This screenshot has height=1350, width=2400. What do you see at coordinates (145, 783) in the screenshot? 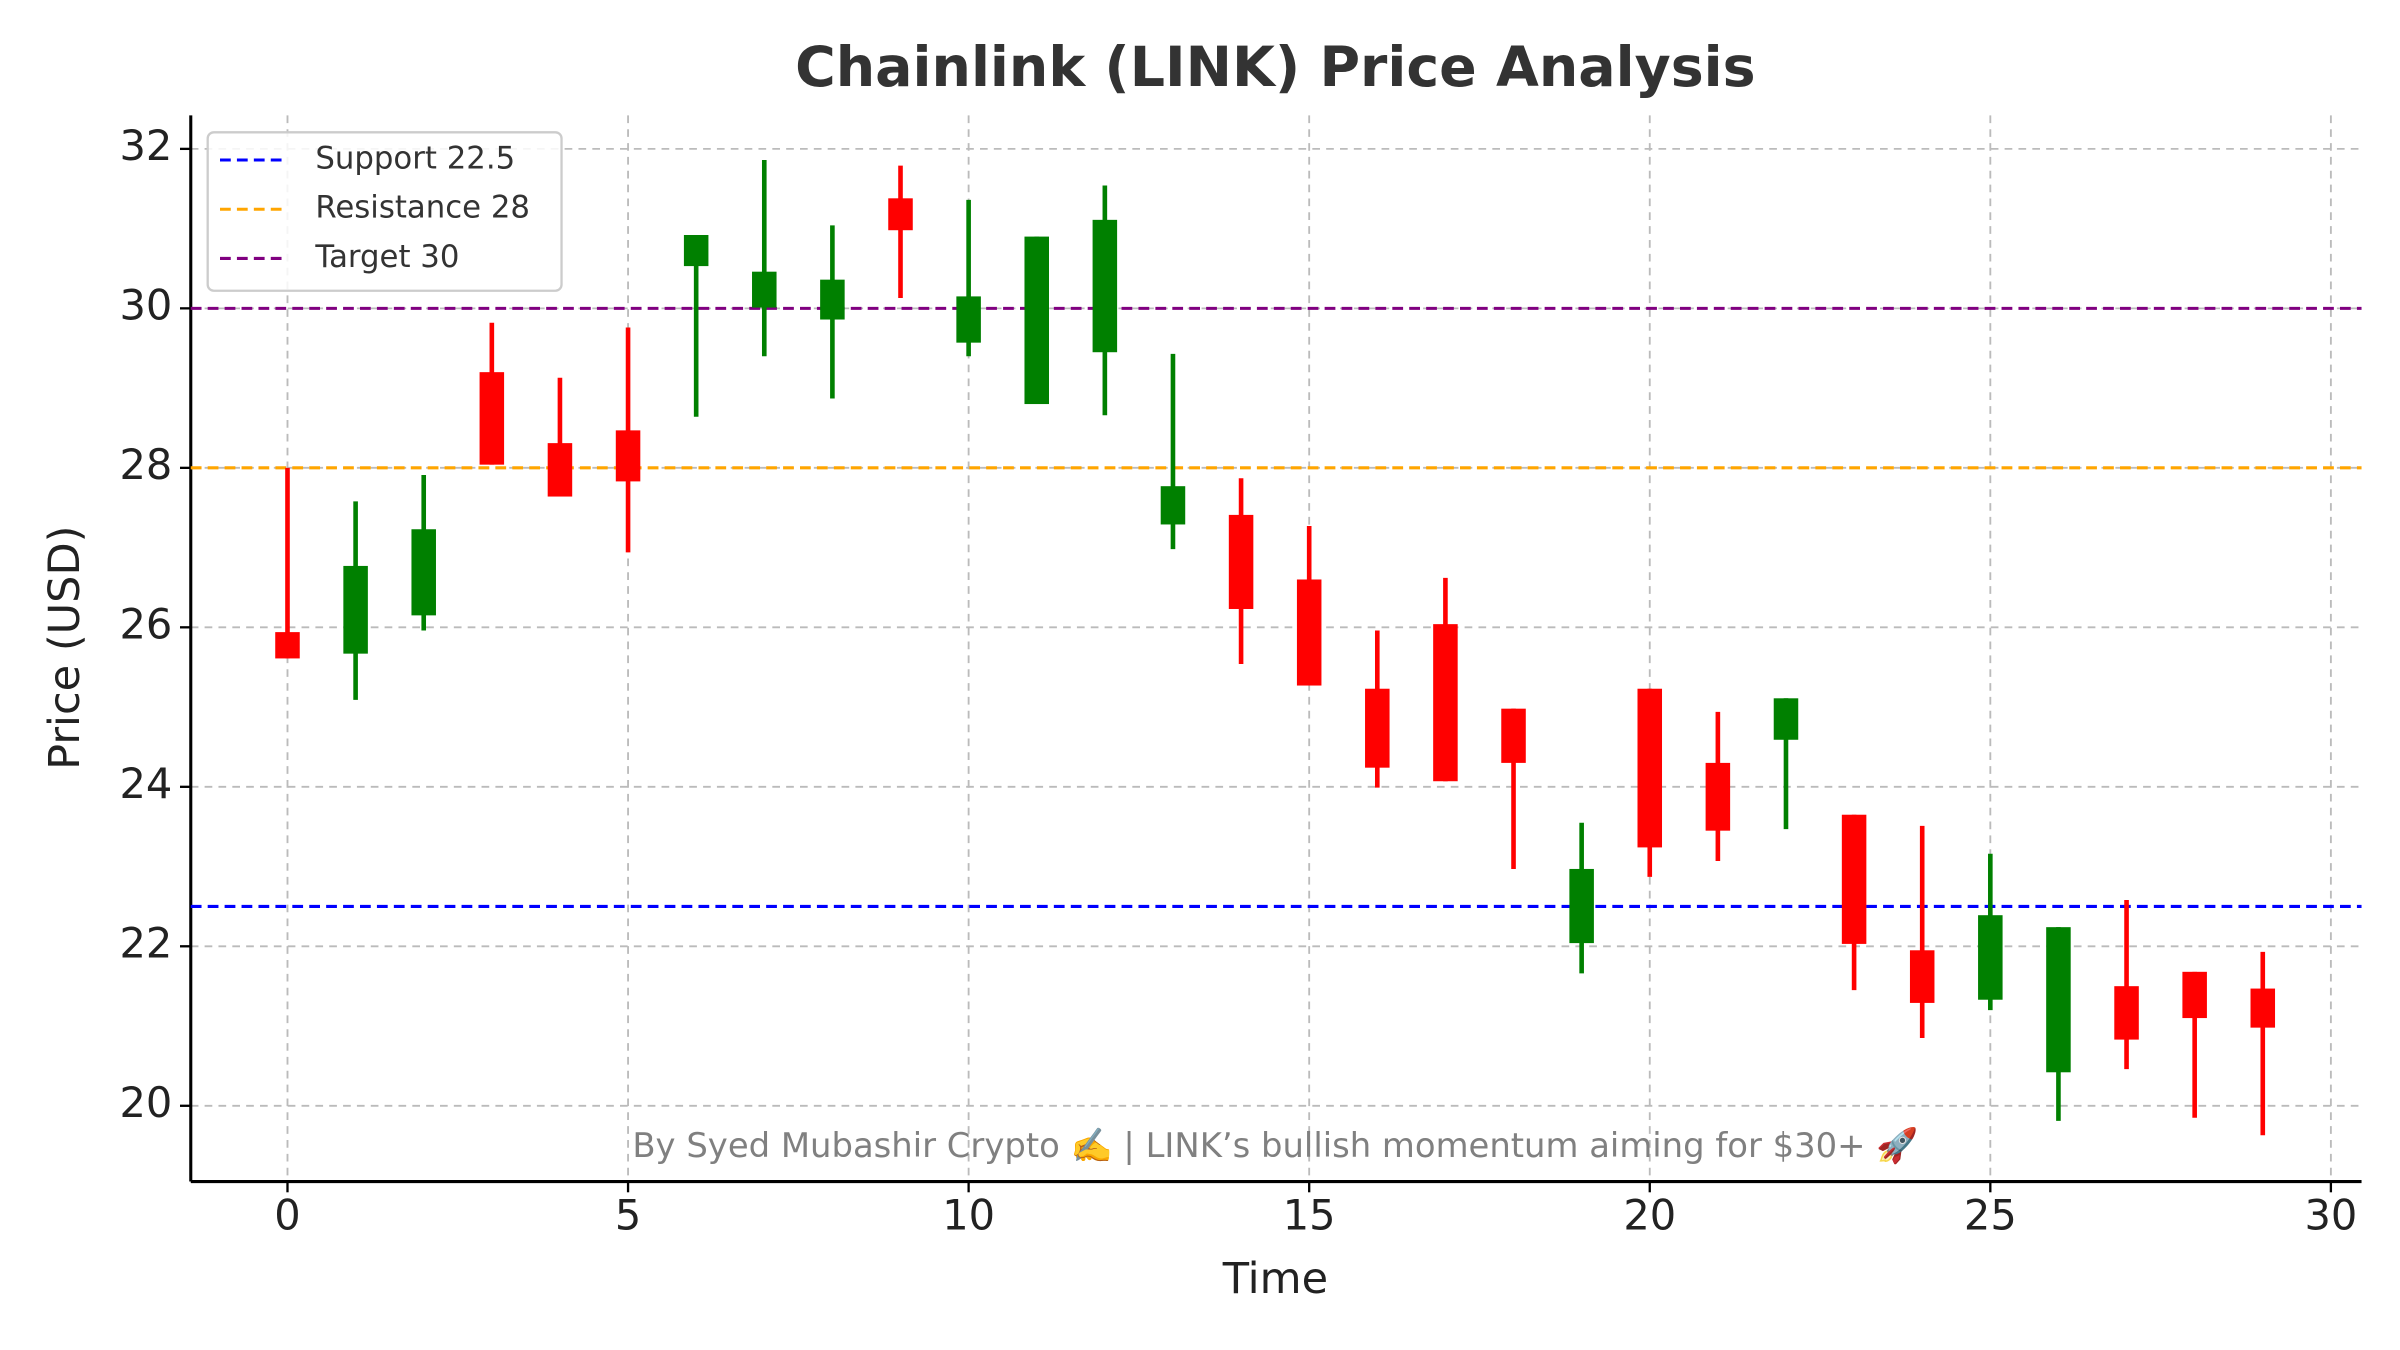
I see `y-tick-label: 24` at bounding box center [145, 783].